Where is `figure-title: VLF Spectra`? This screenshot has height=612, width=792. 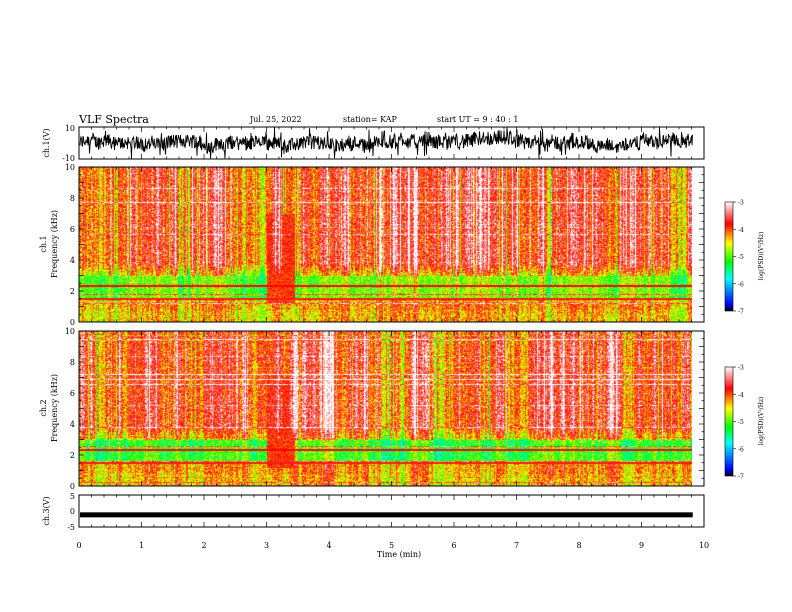
figure-title: VLF Spectra is located at coordinates (113, 119).